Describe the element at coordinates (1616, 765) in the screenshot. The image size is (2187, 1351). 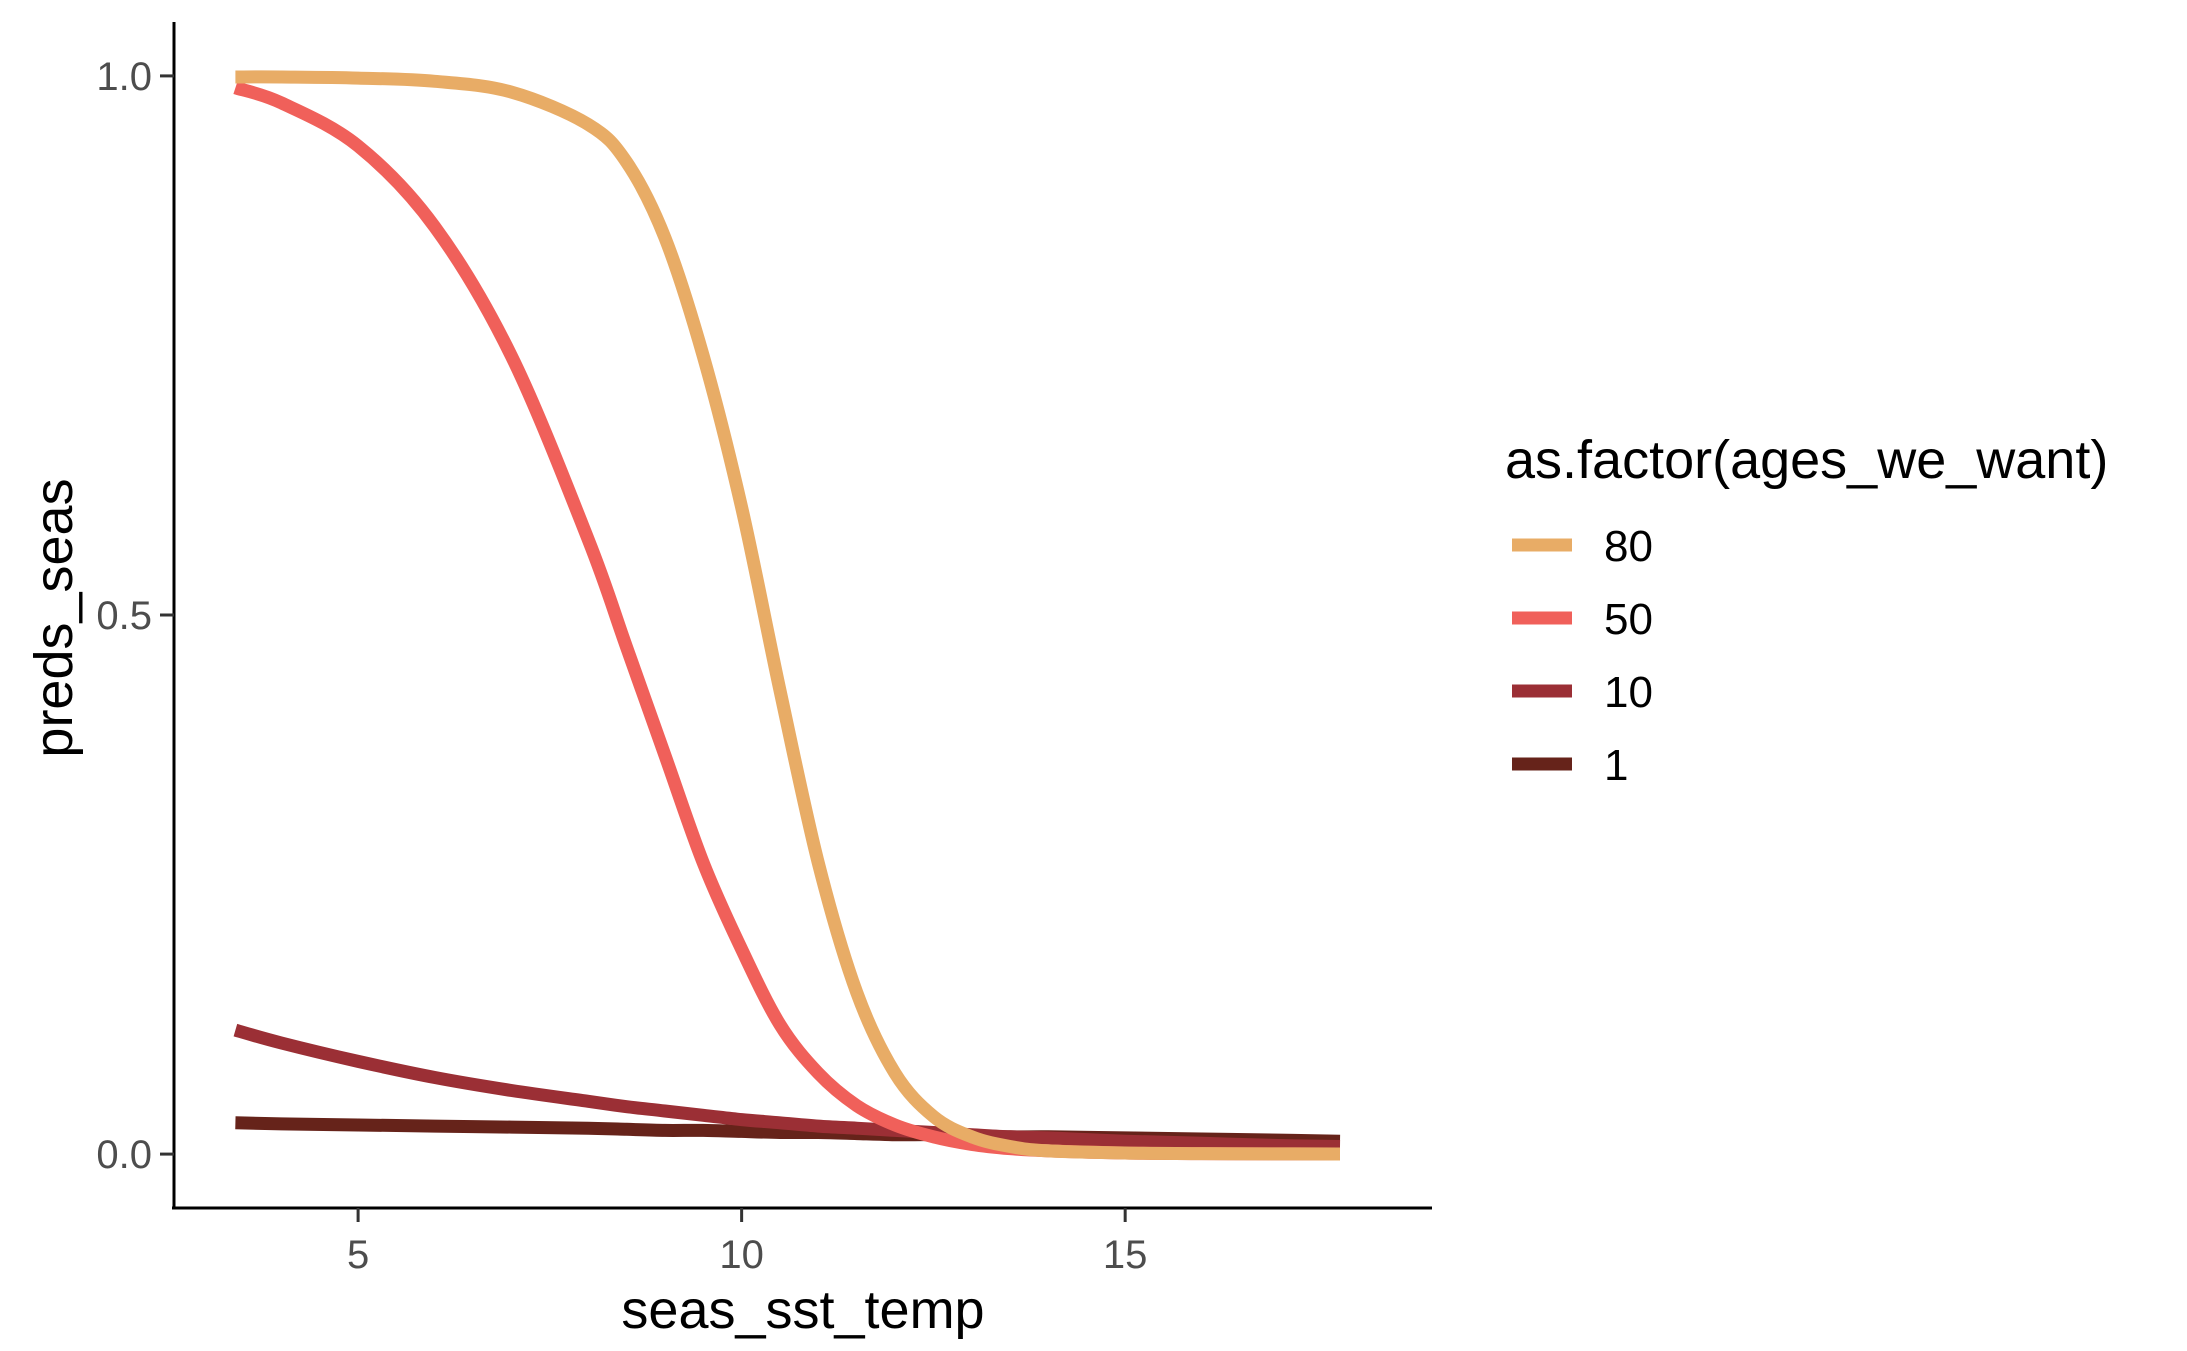
I see `legend-label-1: 1` at that location.